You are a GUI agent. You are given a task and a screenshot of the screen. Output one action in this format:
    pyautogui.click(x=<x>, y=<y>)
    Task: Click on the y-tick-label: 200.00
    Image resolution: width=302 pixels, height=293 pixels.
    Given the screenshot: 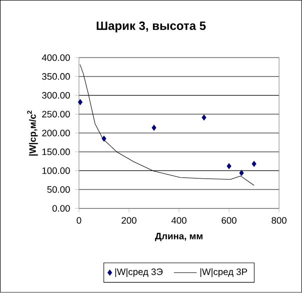 What is the action you would take?
    pyautogui.click(x=56, y=133)
    